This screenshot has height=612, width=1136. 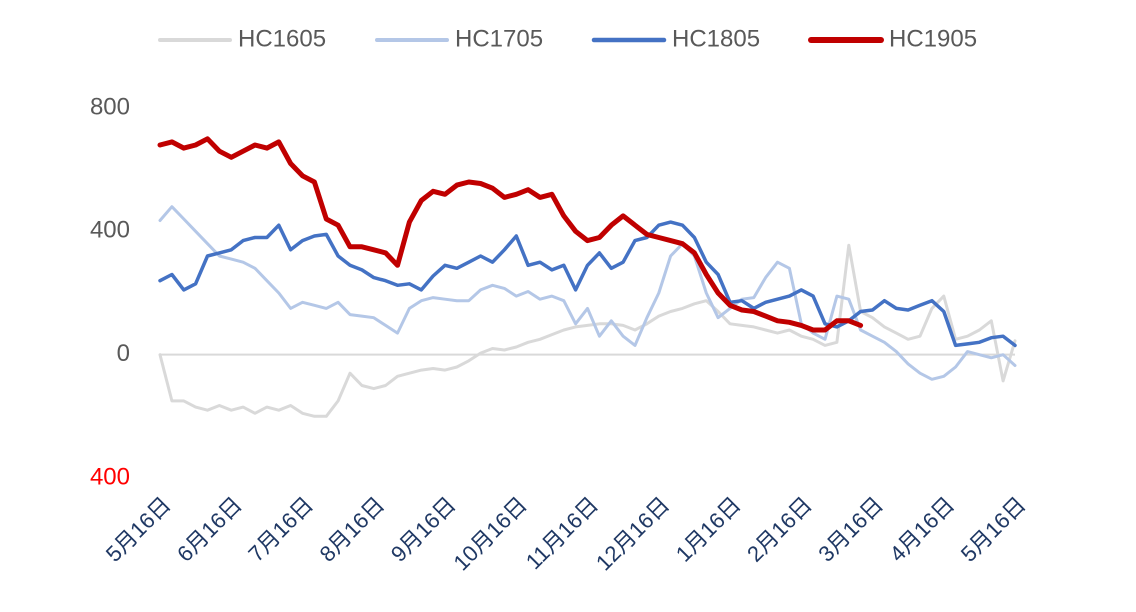 I want to click on x-tick-label: 1月16日, so click(x=708, y=529).